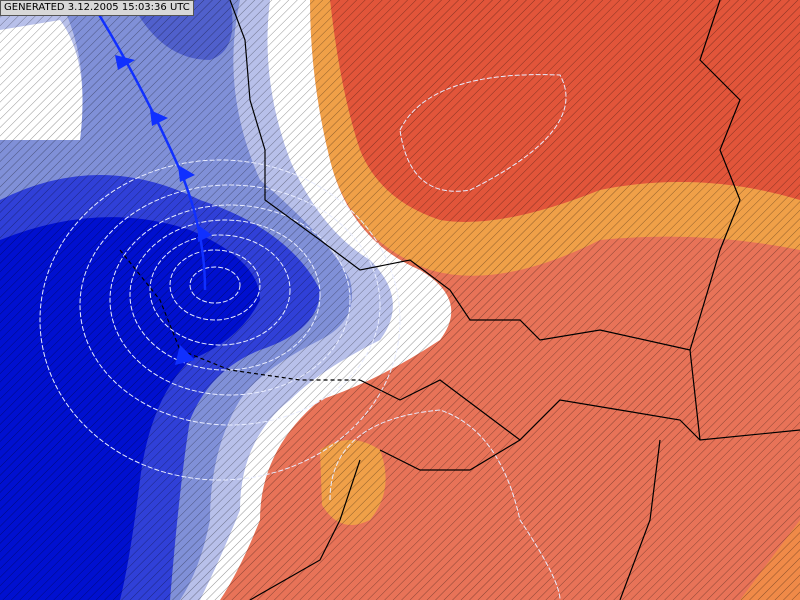  What do you see at coordinates (97, 8) in the screenshot?
I see `generated-stamp: GENERATED 3.12.2005 15:03:36 UTC` at bounding box center [97, 8].